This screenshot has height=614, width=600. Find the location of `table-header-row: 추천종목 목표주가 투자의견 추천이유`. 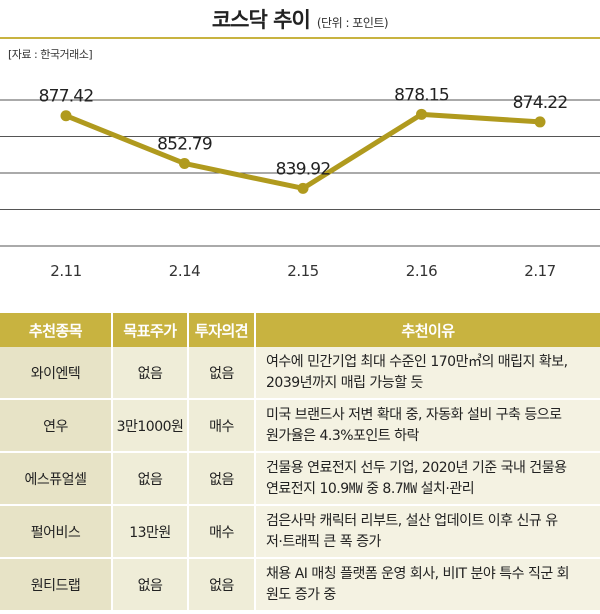

table-header-row: 추천종목 목표주가 투자의견 추천이유 is located at coordinates (300, 330).